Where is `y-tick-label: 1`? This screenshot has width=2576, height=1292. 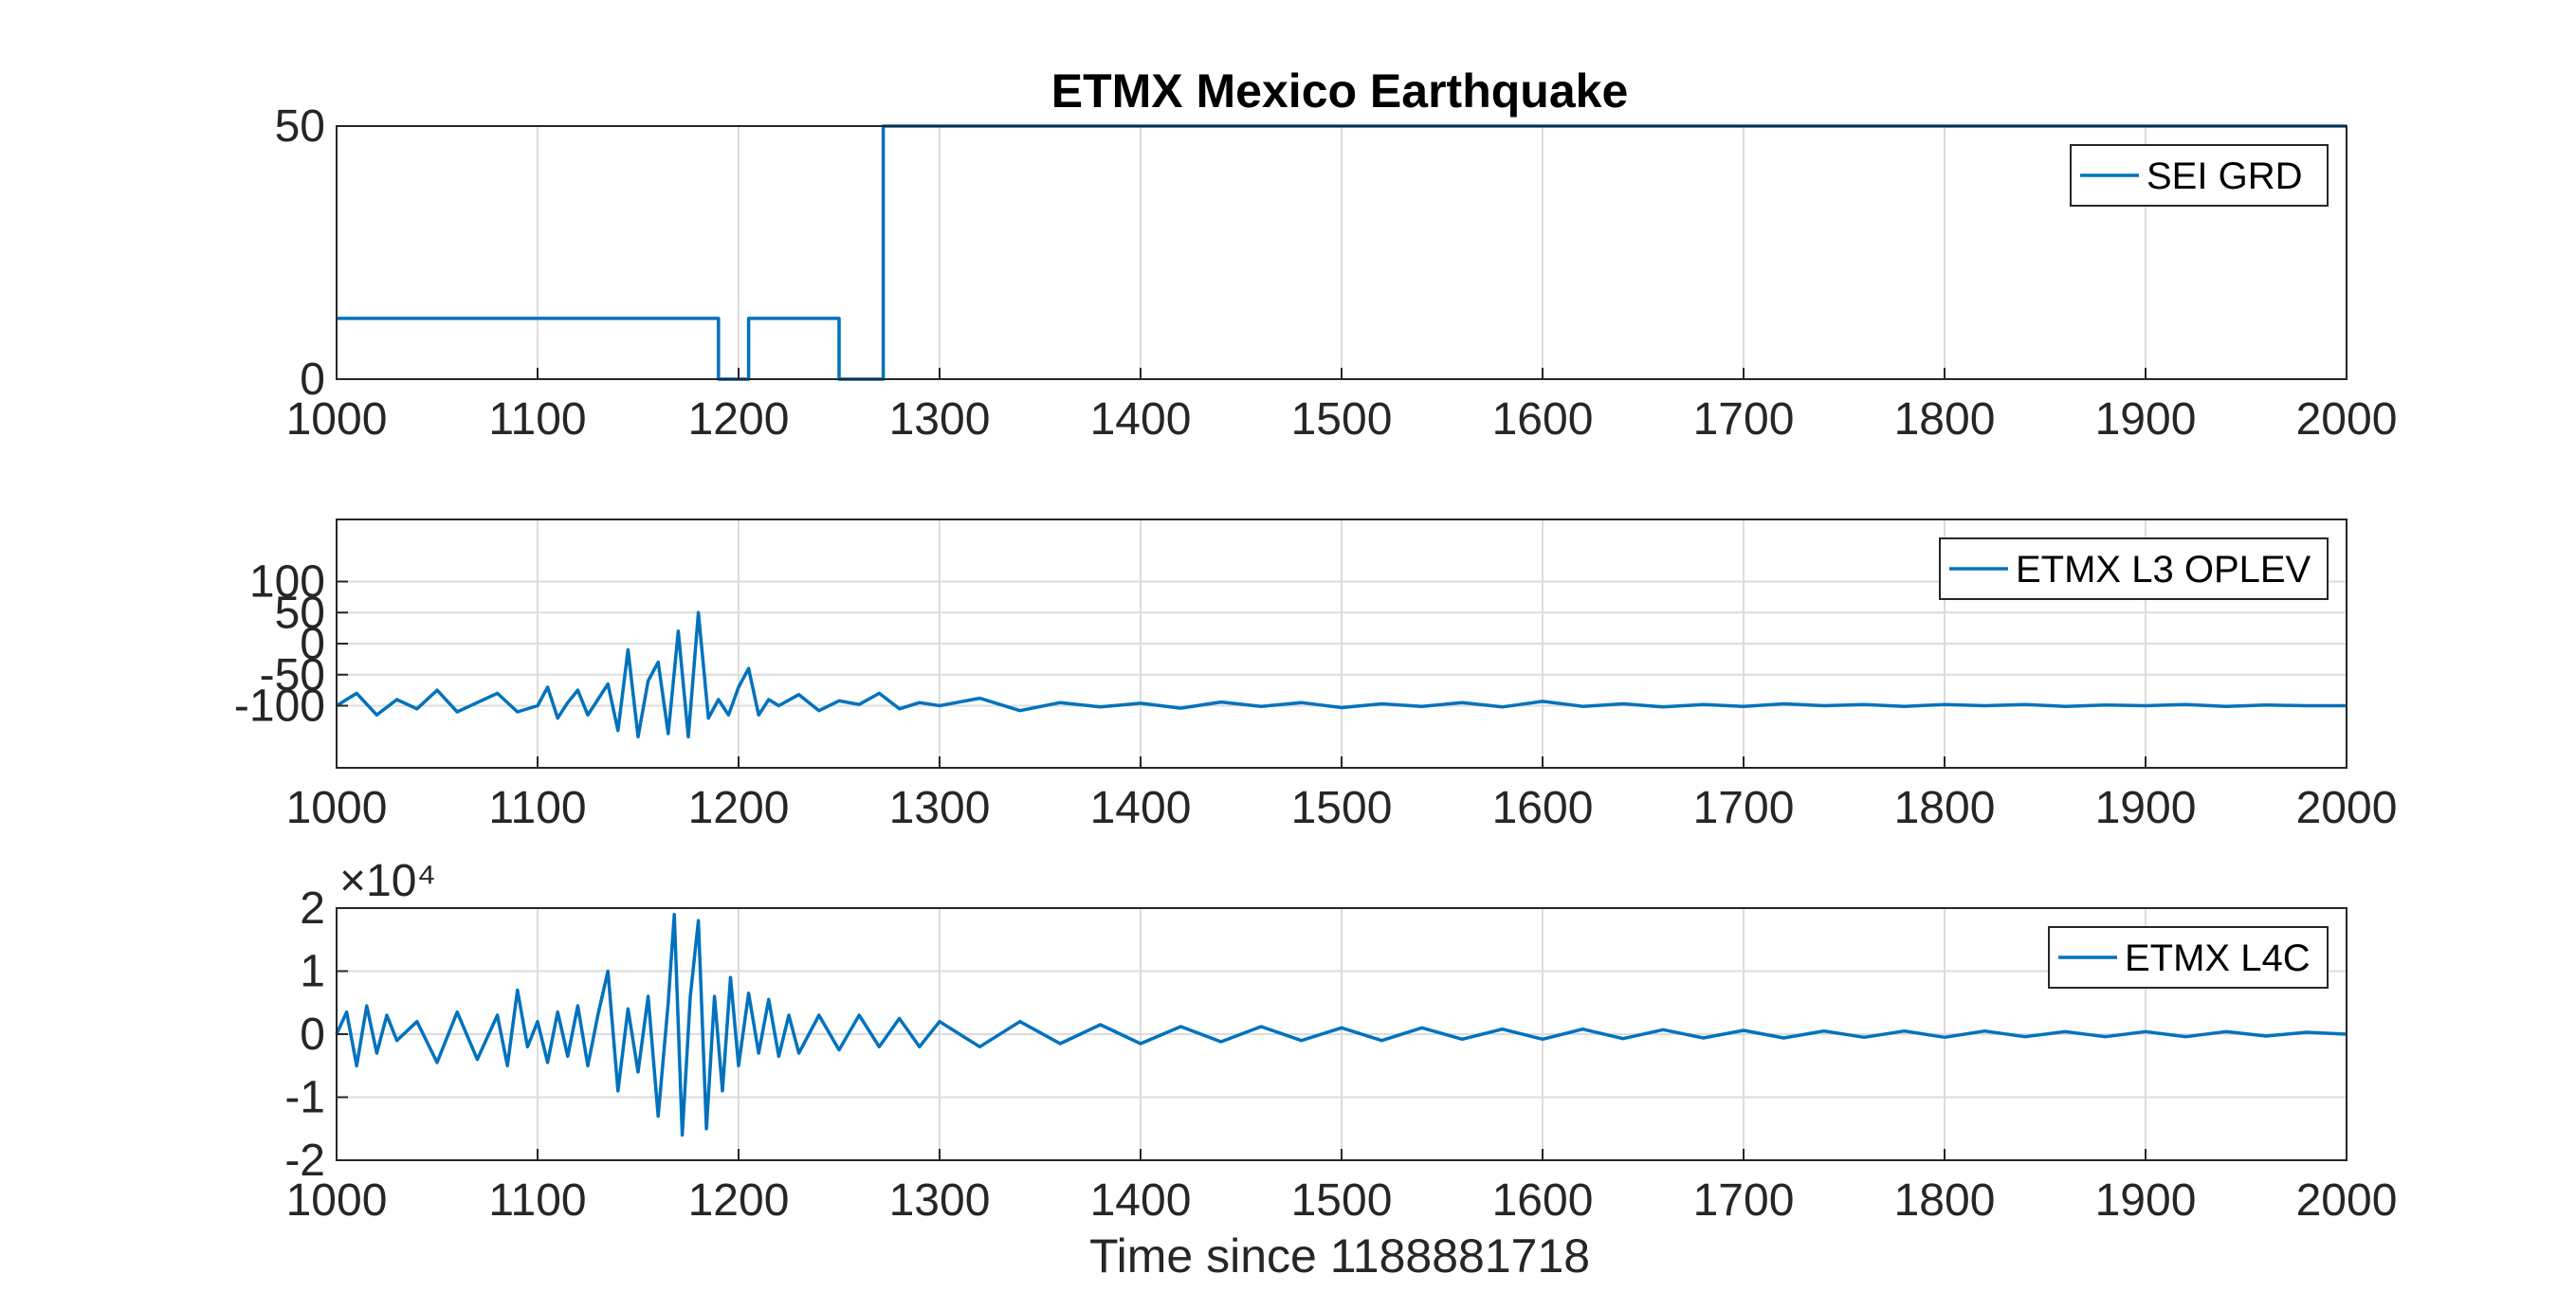 y-tick-label: 1 is located at coordinates (312, 972).